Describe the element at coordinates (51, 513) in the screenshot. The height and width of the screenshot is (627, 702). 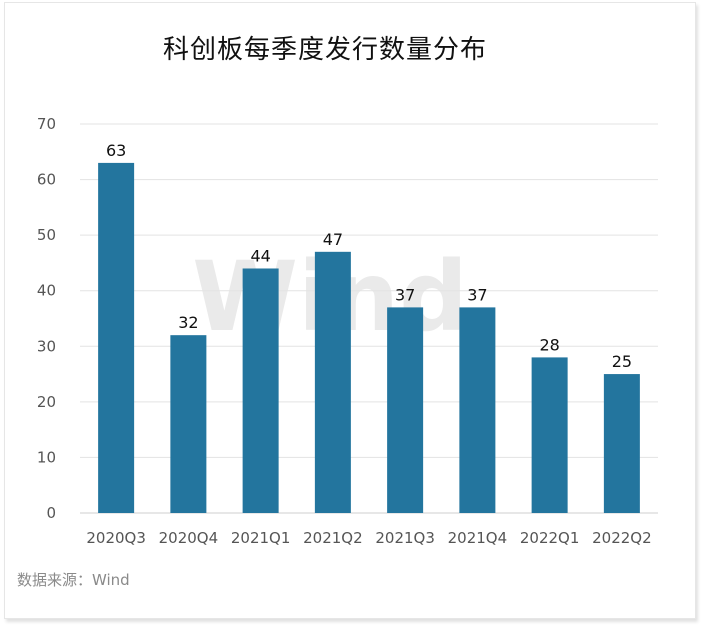
I see `y-tick-label: 0` at that location.